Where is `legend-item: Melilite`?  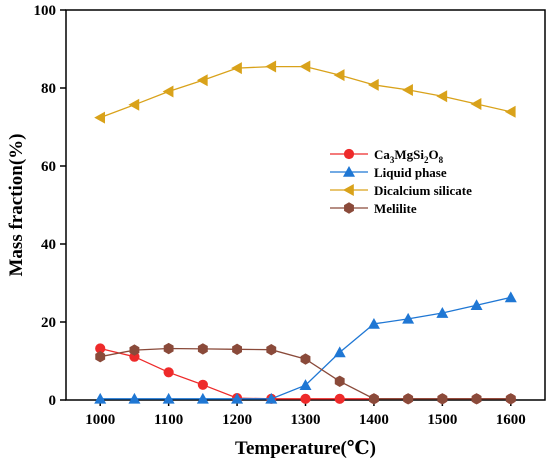
legend-item: Melilite is located at coordinates (373, 208).